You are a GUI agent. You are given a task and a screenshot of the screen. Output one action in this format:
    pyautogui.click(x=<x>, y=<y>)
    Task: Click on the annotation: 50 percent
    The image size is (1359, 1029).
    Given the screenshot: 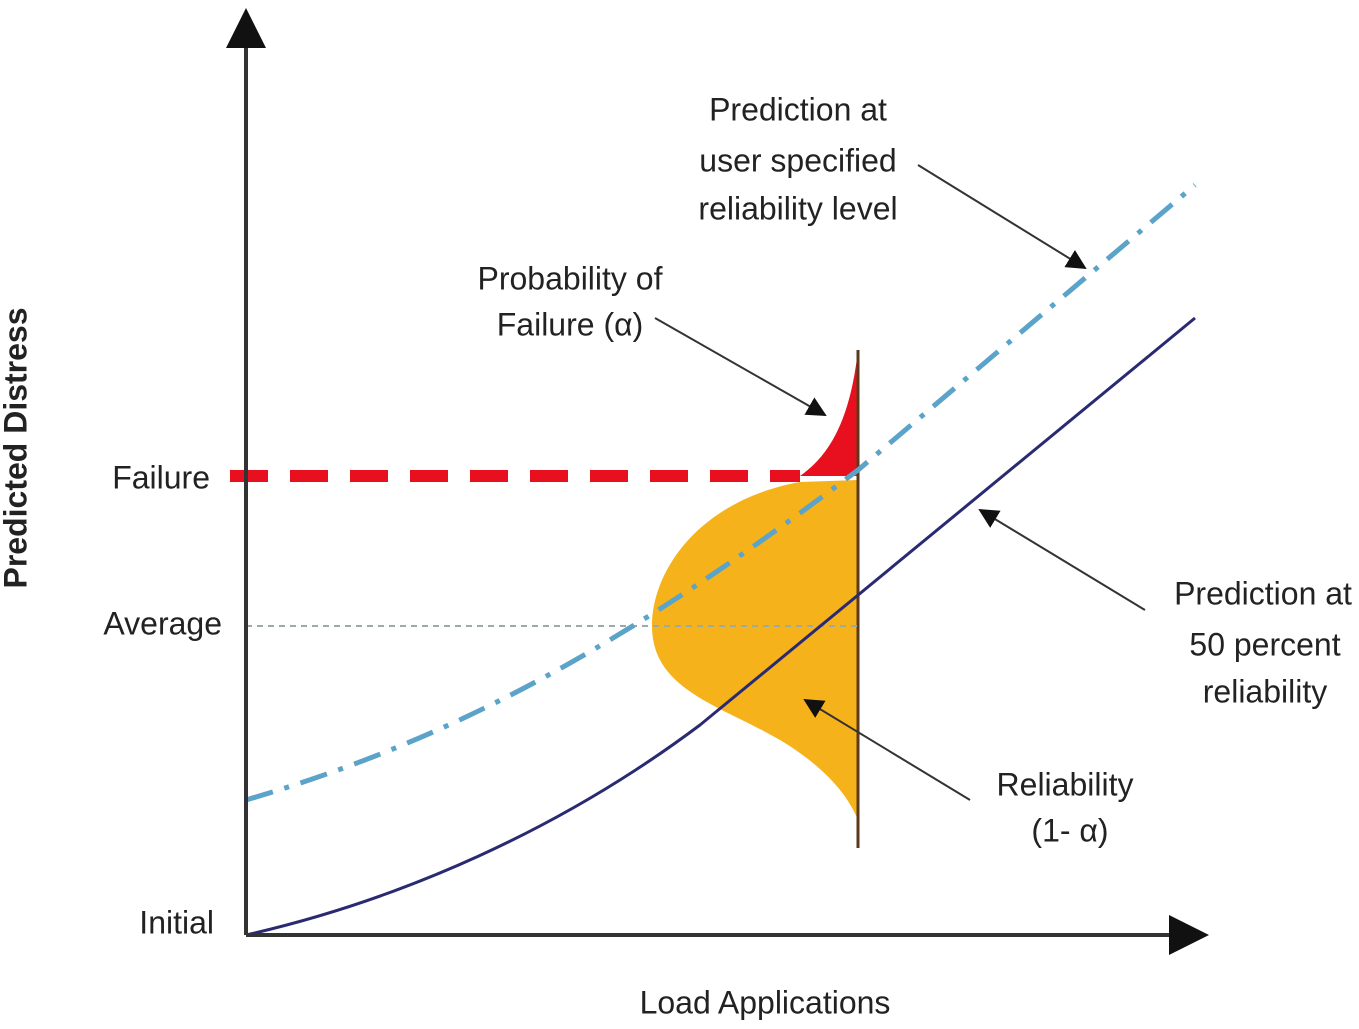 What is the action you would take?
    pyautogui.click(x=1264, y=644)
    